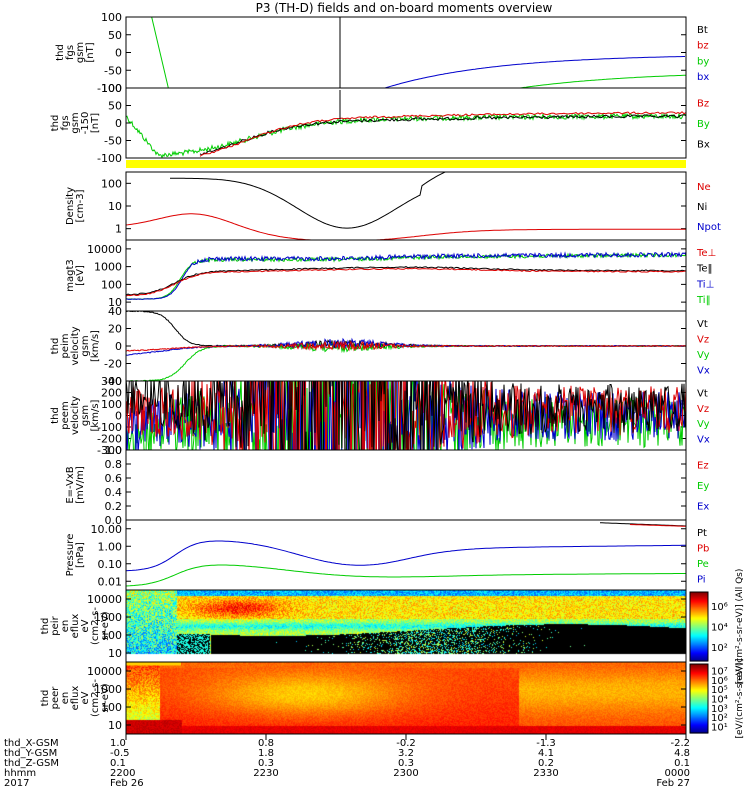 The image size is (750, 804). I want to click on legend-entry: Ne, so click(704, 187).